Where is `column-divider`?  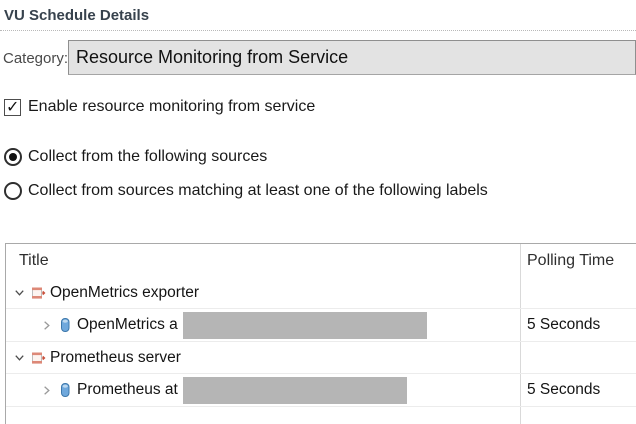 column-divider is located at coordinates (520, 334).